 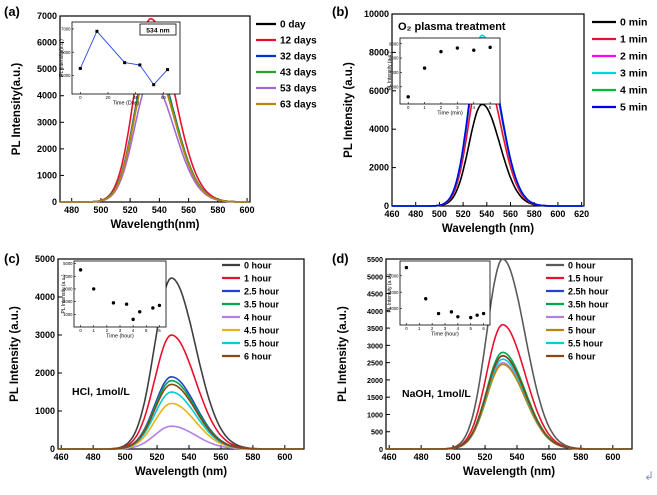 What do you see at coordinates (93, 330) in the screenshot?
I see `inset-x-tick-label: 1` at bounding box center [93, 330].